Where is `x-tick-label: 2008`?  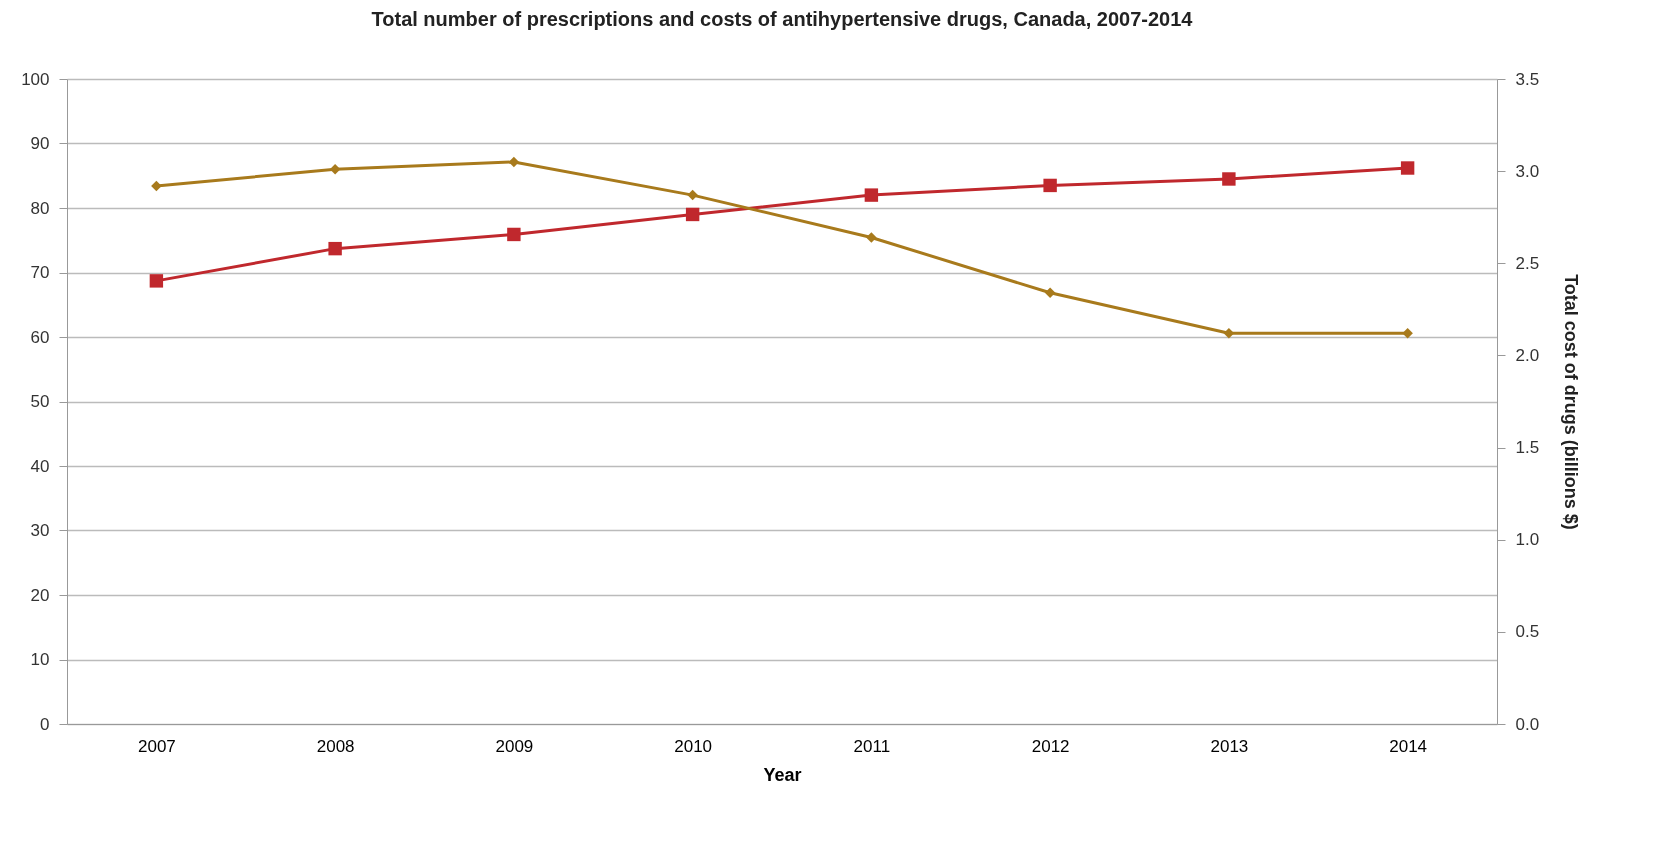
x-tick-label: 2008 is located at coordinates (335, 746).